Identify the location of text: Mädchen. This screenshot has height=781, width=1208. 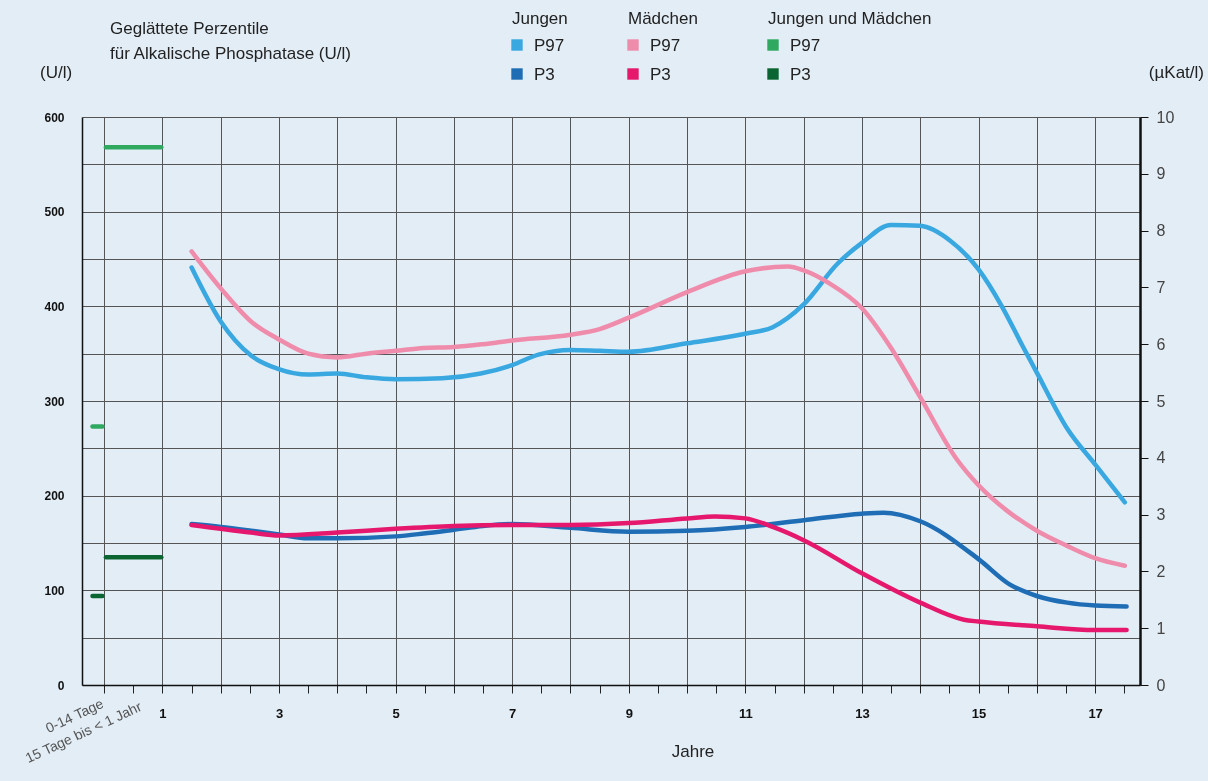
(663, 18).